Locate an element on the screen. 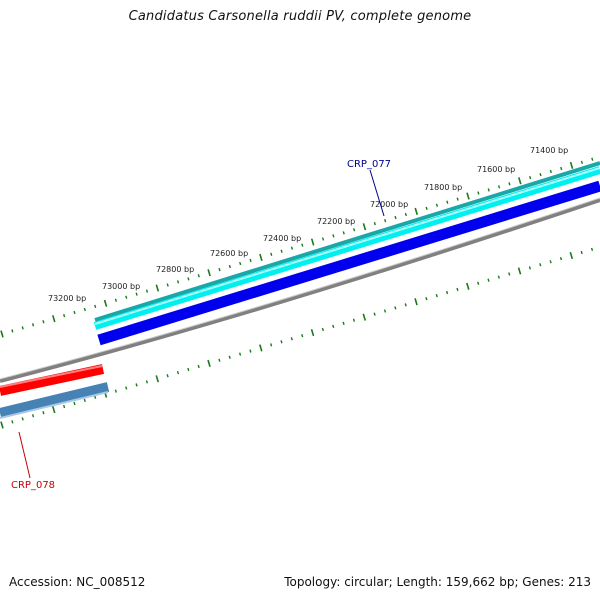  length-value: 159,662 bp is located at coordinates (480, 582).